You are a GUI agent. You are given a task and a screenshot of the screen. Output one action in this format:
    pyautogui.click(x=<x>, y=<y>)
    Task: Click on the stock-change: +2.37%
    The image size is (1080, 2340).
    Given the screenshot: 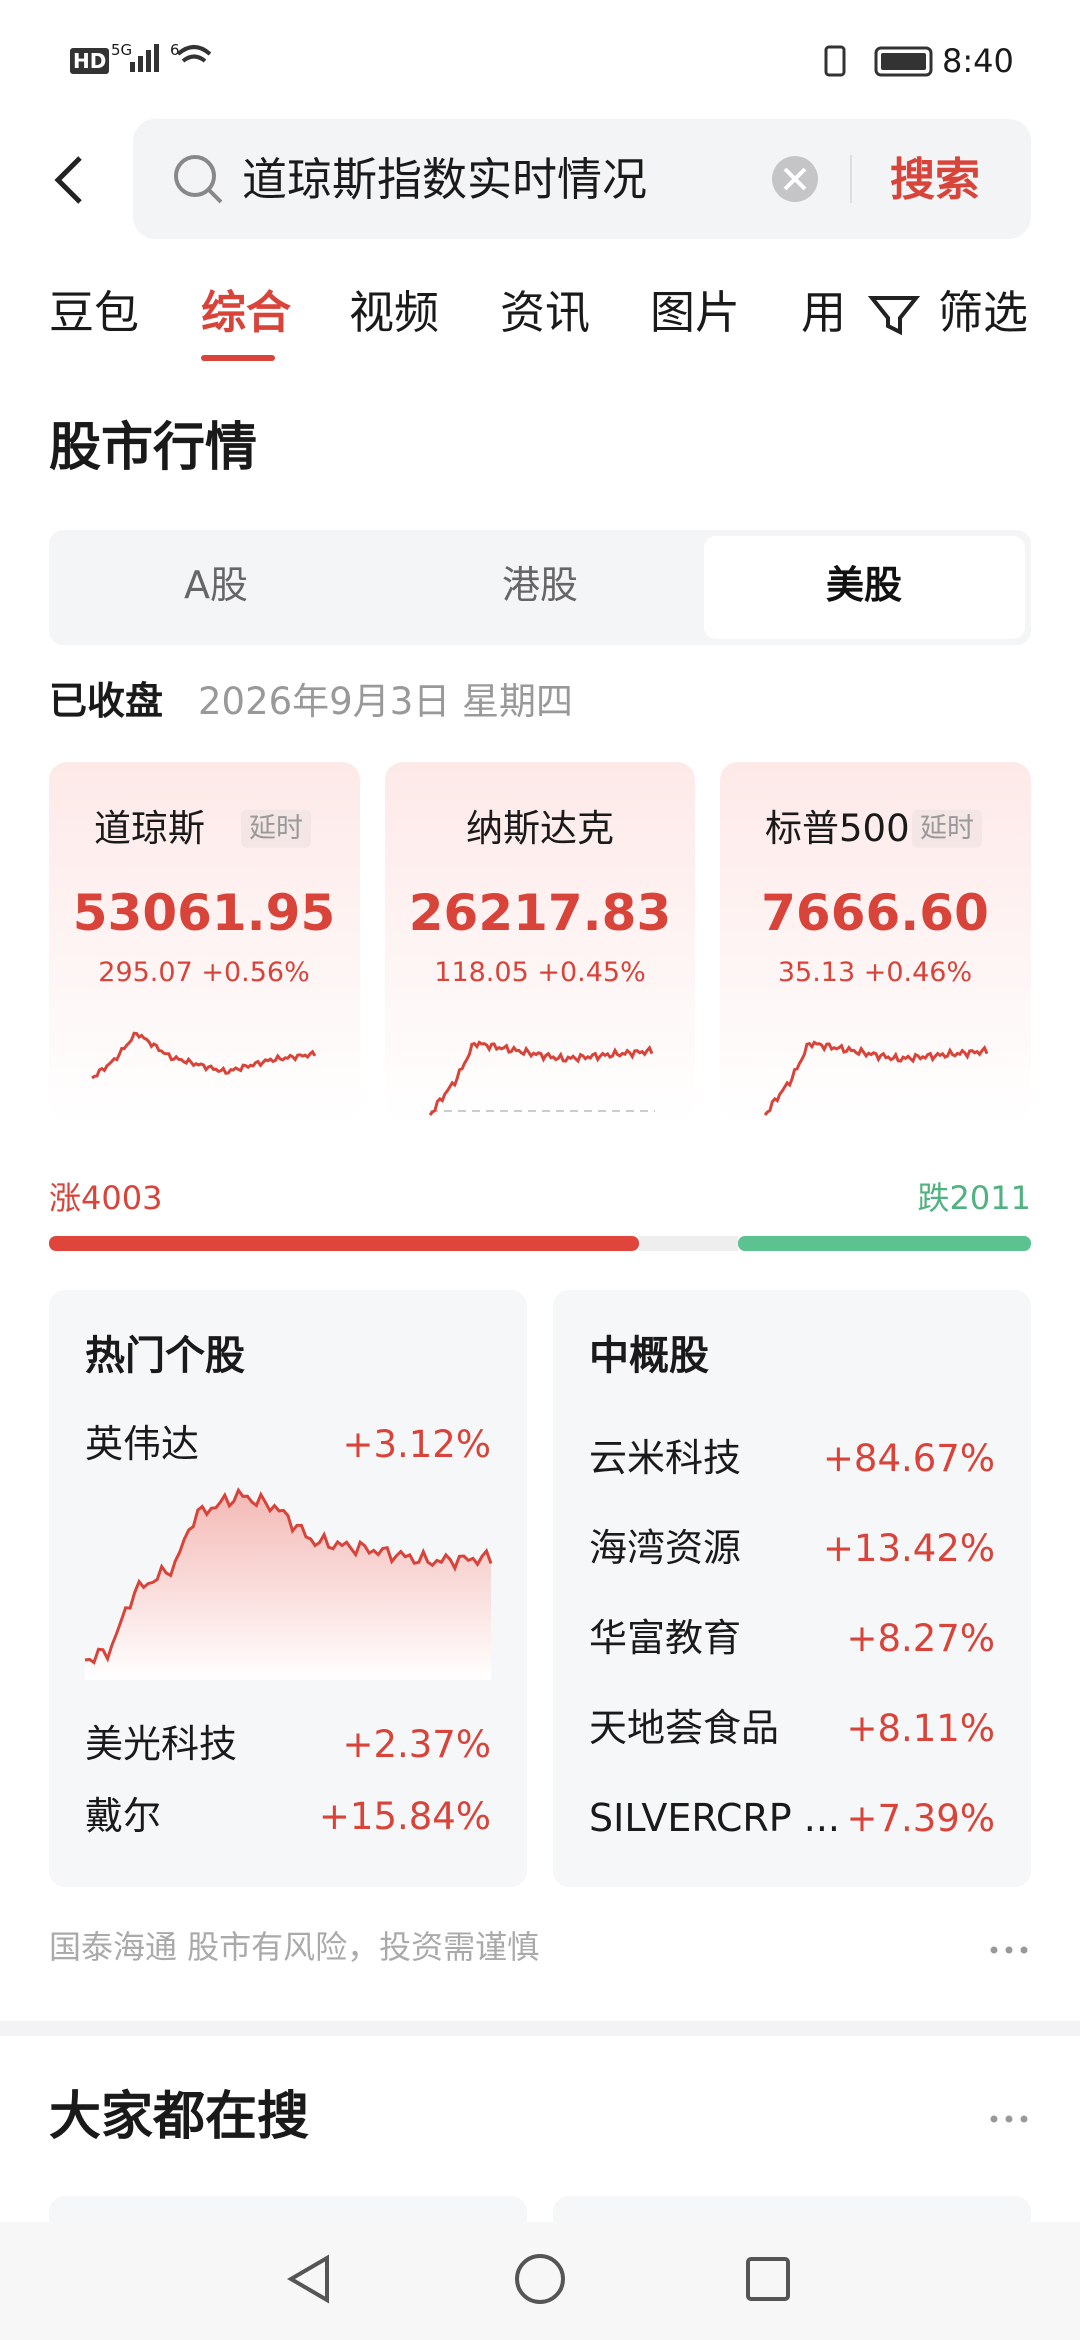 What is the action you would take?
    pyautogui.click(x=416, y=1744)
    